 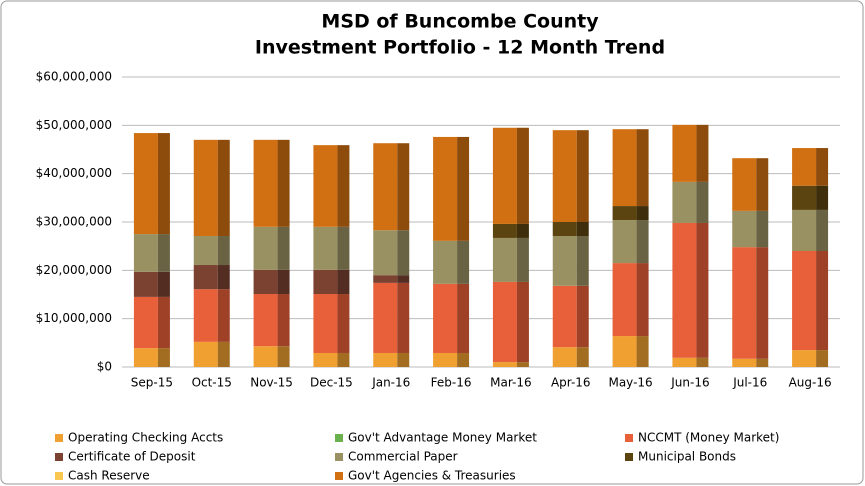 What do you see at coordinates (403, 457) in the screenshot?
I see `legend-label: Commercial Paper` at bounding box center [403, 457].